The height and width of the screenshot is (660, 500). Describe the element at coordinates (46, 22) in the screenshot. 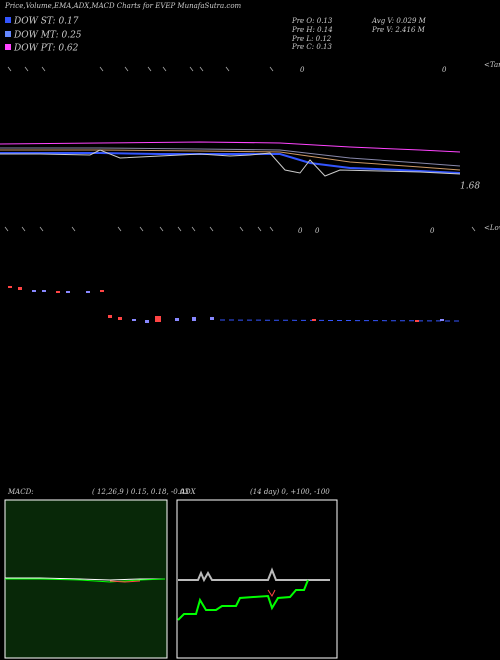

I see `legend-label: DOW ST: 0.17` at that location.